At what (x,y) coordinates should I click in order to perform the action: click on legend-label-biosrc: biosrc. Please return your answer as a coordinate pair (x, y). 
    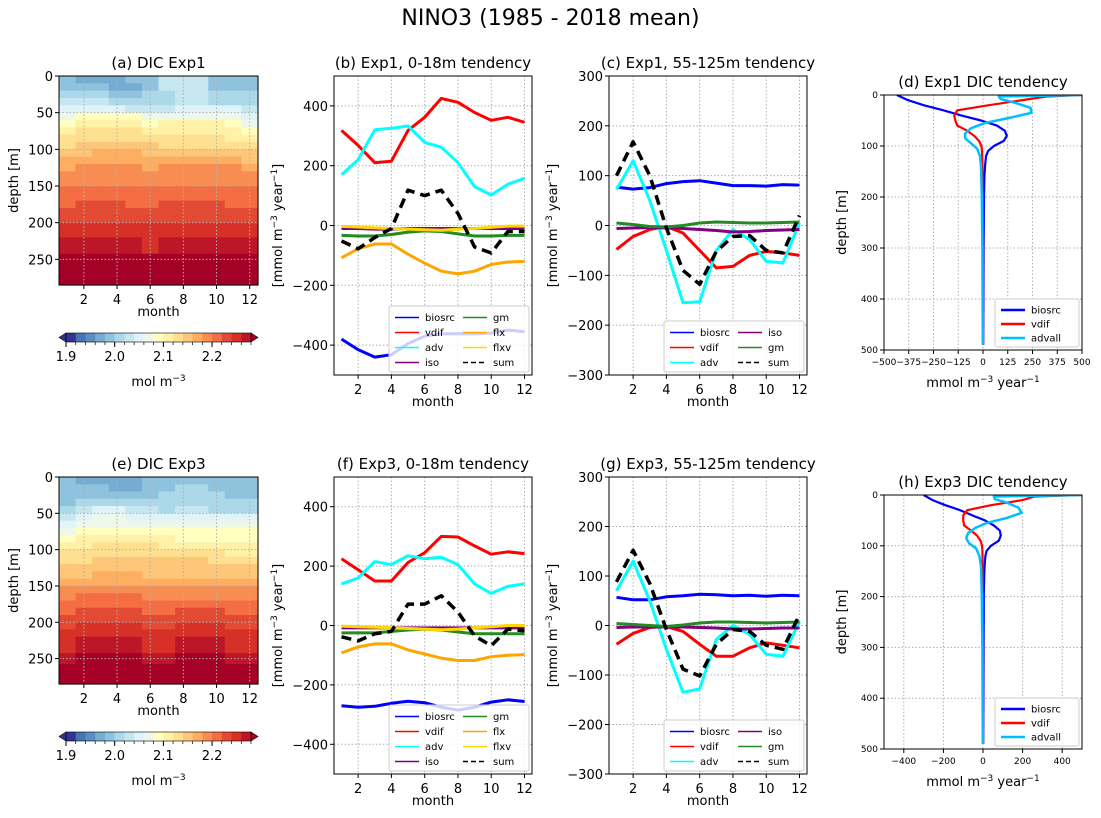
    Looking at the image, I should click on (440, 318).